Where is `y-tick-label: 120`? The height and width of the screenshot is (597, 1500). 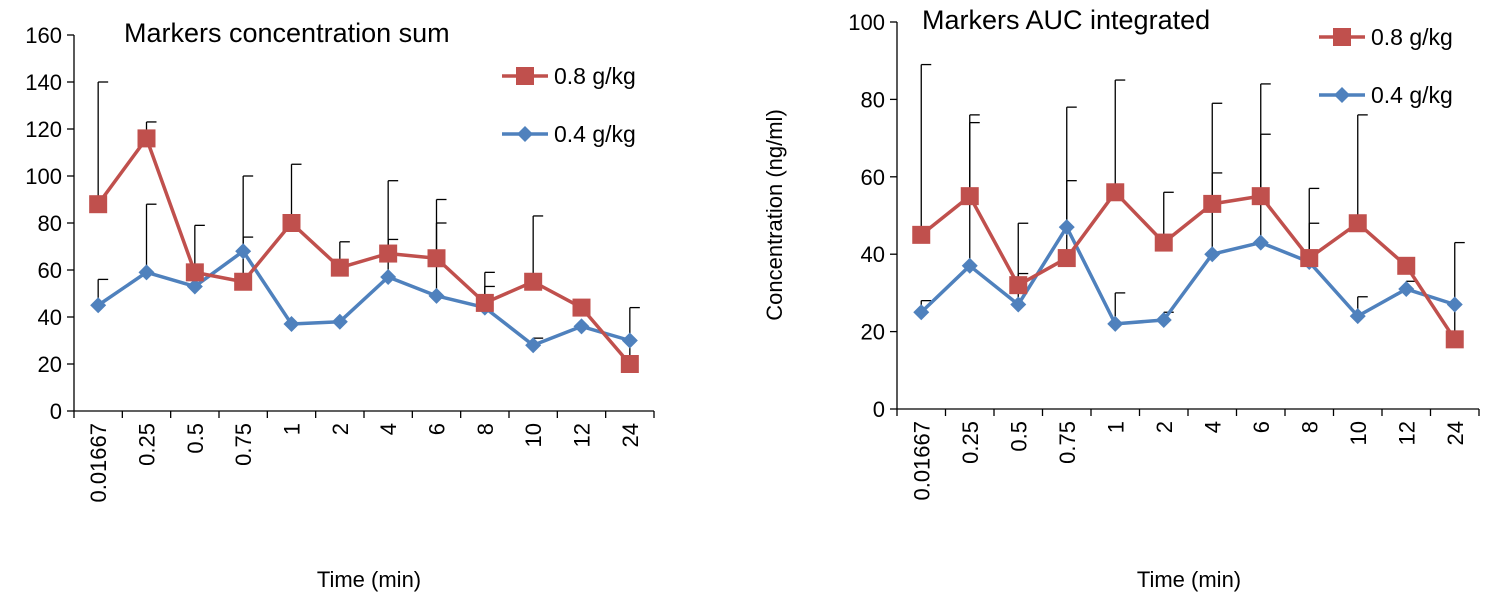
y-tick-label: 120 is located at coordinates (43, 129).